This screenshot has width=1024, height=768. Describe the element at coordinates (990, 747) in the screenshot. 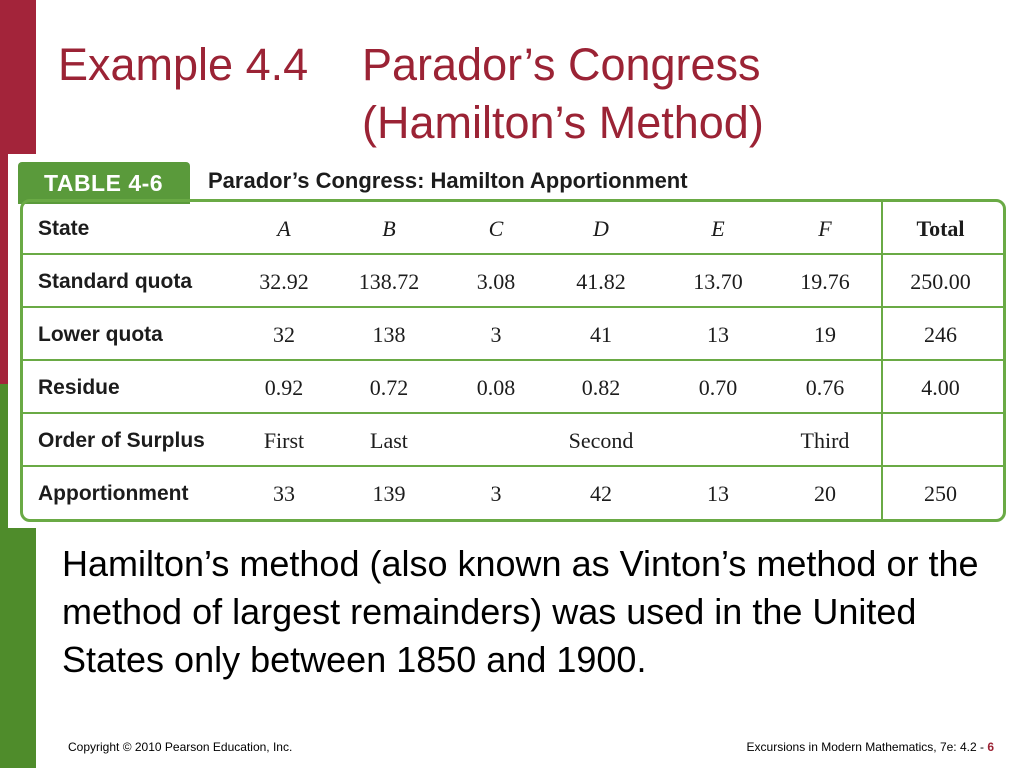

I see `page-number: 6` at that location.